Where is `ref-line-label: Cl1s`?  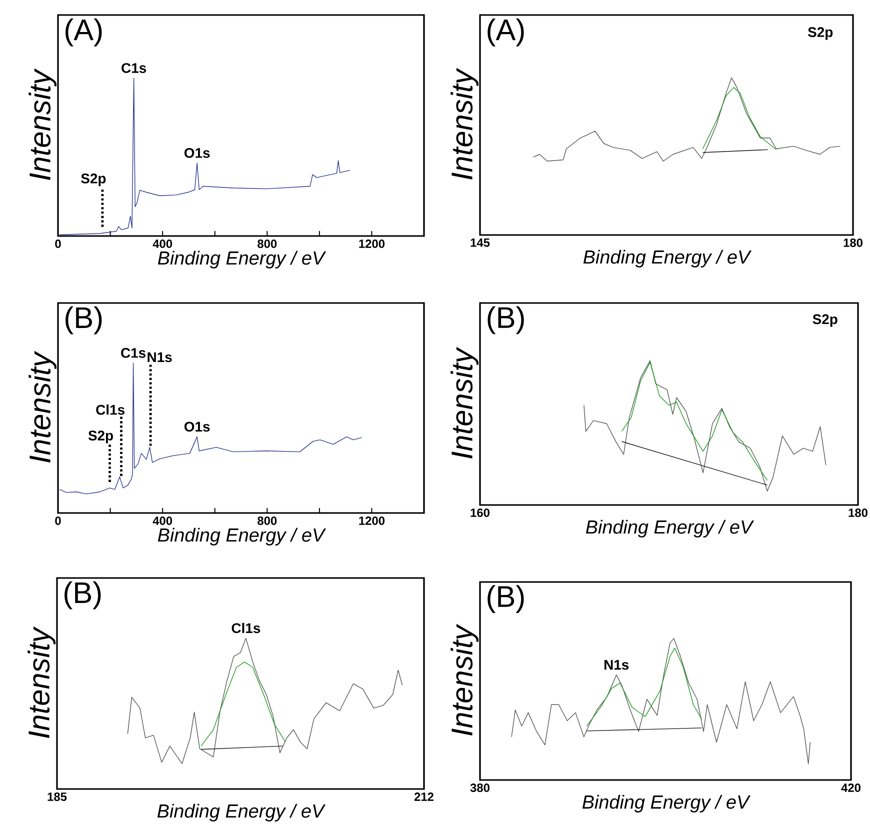 ref-line-label: Cl1s is located at coordinates (110, 409).